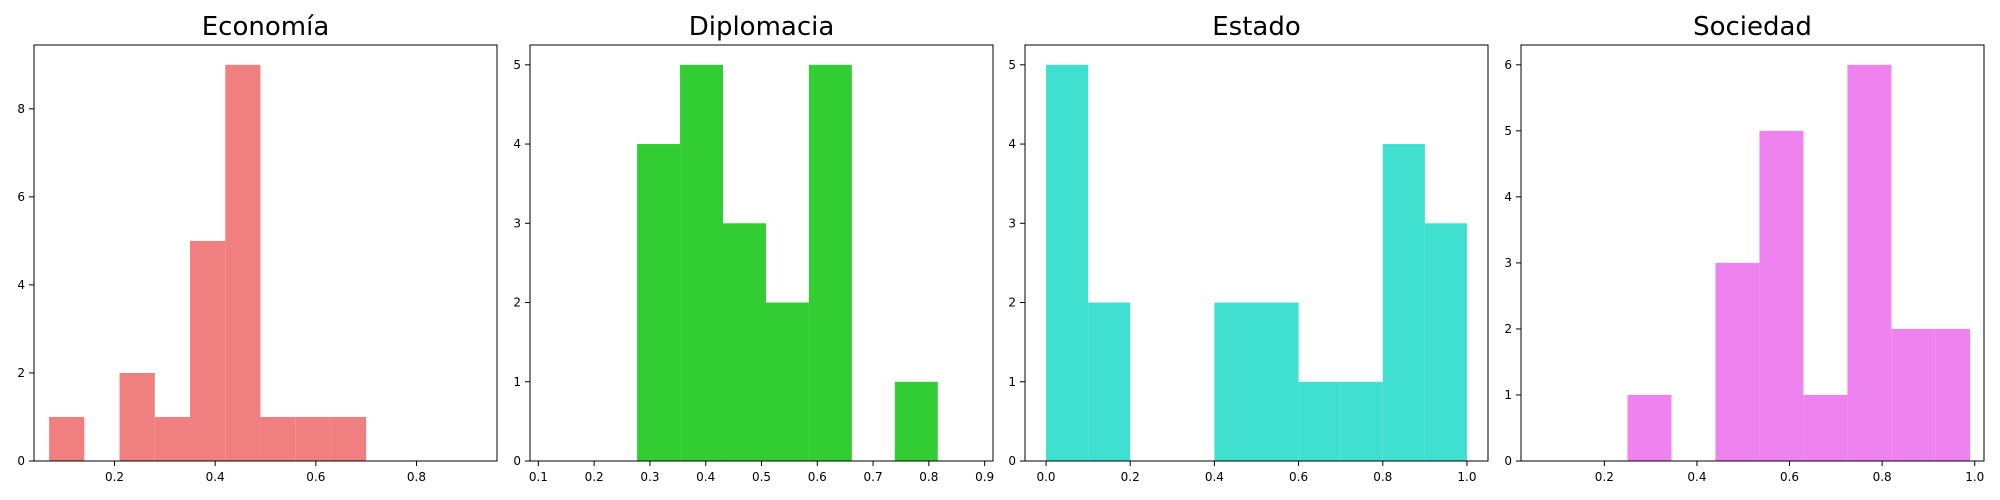 The image size is (2000, 500). What do you see at coordinates (649, 477) in the screenshot?
I see `x-tick-label: 0.3` at bounding box center [649, 477].